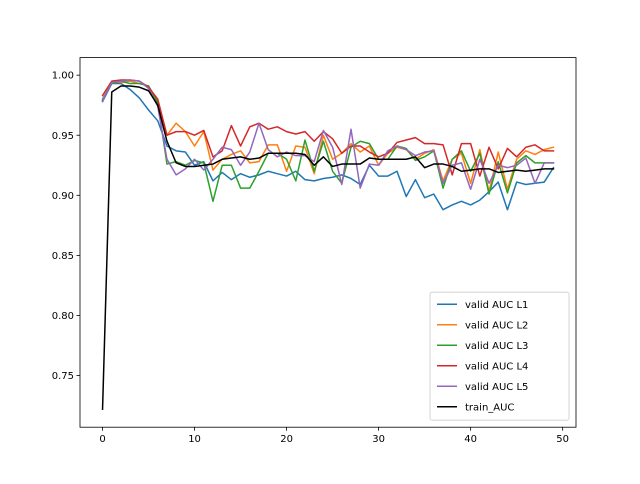 This screenshot has height=484, width=640. Describe the element at coordinates (496, 346) in the screenshot. I see `legend-label: valid AUC L3` at that location.